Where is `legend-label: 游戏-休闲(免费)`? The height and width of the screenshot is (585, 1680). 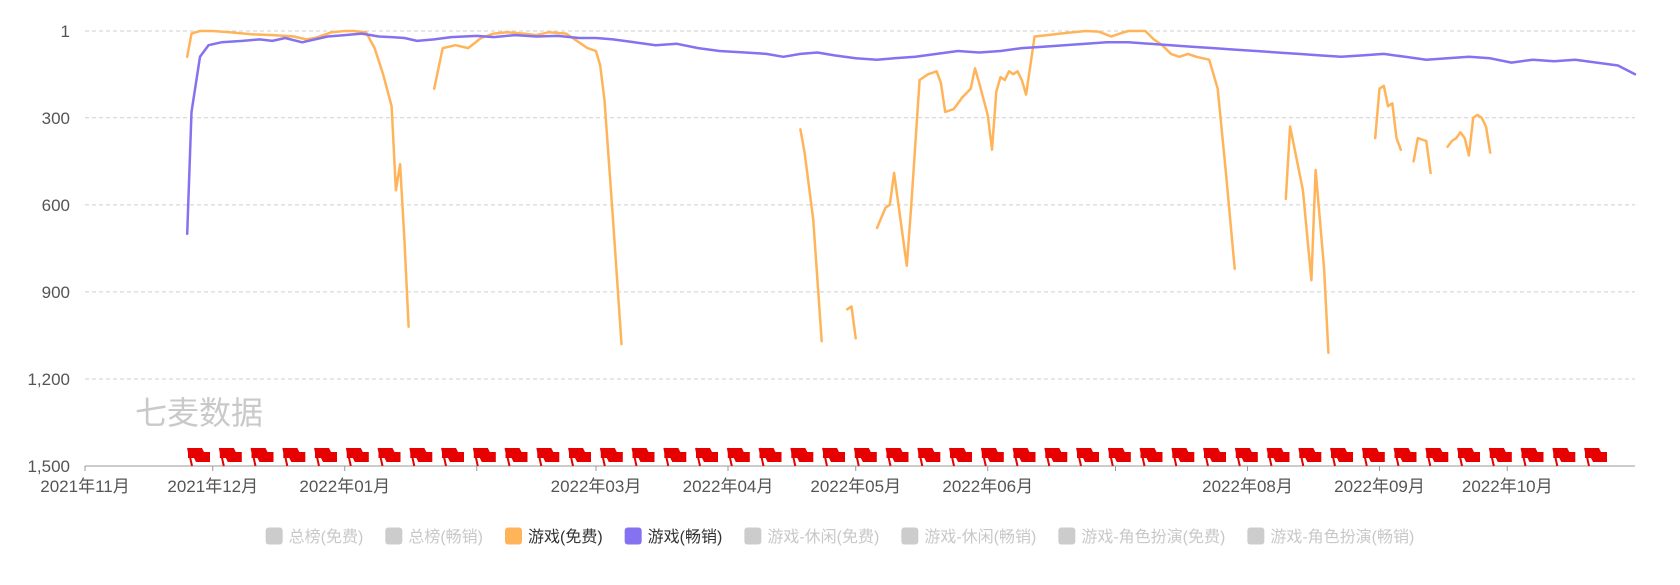 legend-label: 游戏-休闲(免费) is located at coordinates (823, 537).